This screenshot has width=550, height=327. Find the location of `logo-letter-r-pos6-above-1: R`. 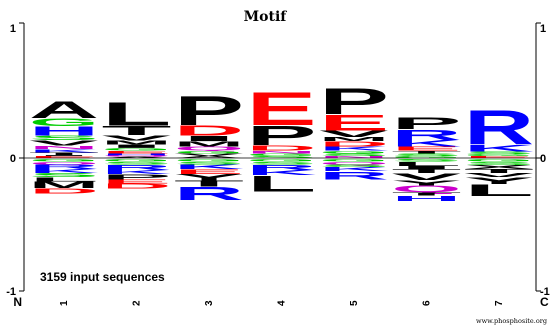

logo-letter-r-pos6-above-1: R is located at coordinates (427, 134).